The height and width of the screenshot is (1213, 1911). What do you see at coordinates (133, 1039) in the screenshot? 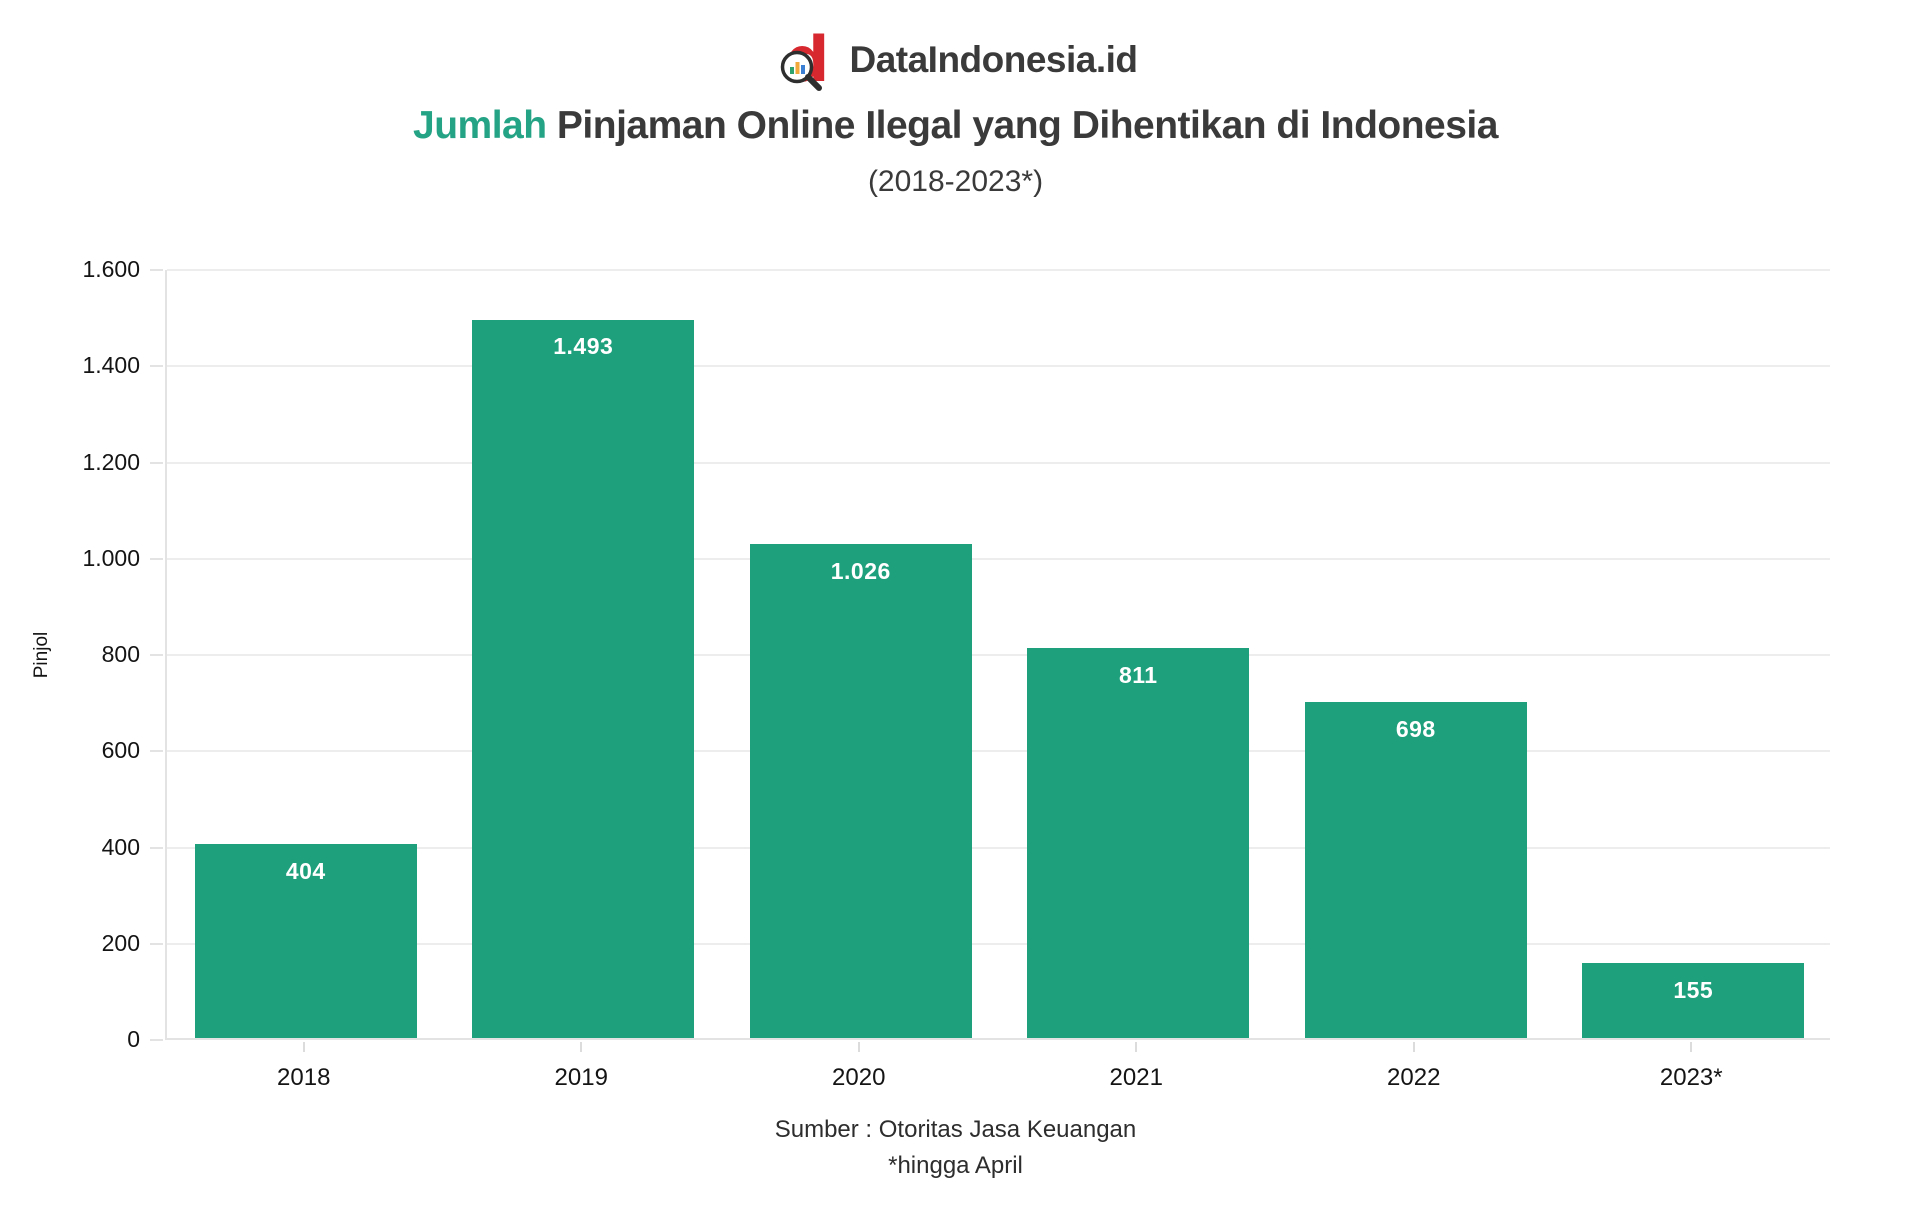
I see `y-tick-label: 0` at bounding box center [133, 1039].